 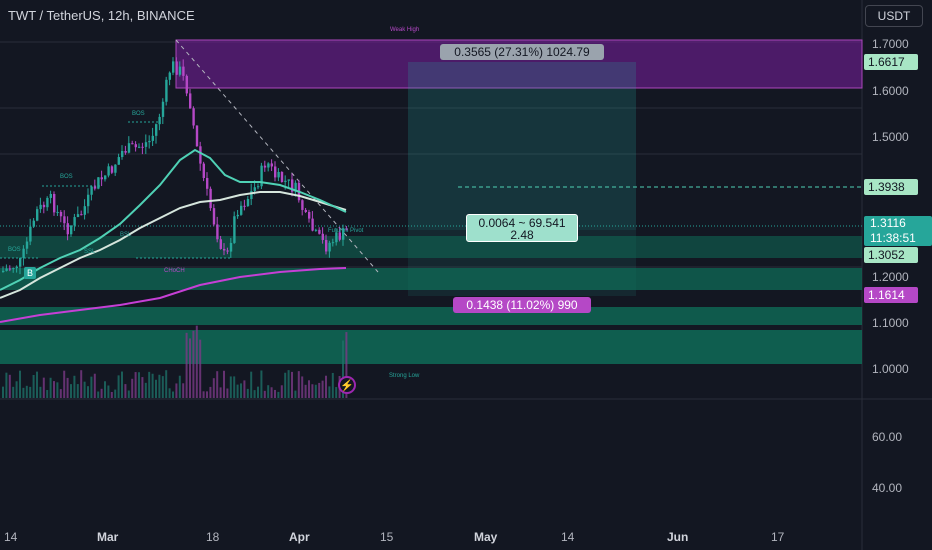 What do you see at coordinates (522, 52) in the screenshot?
I see `target-measurement-label: 0.3565 (27.31%) 1024.79` at bounding box center [522, 52].